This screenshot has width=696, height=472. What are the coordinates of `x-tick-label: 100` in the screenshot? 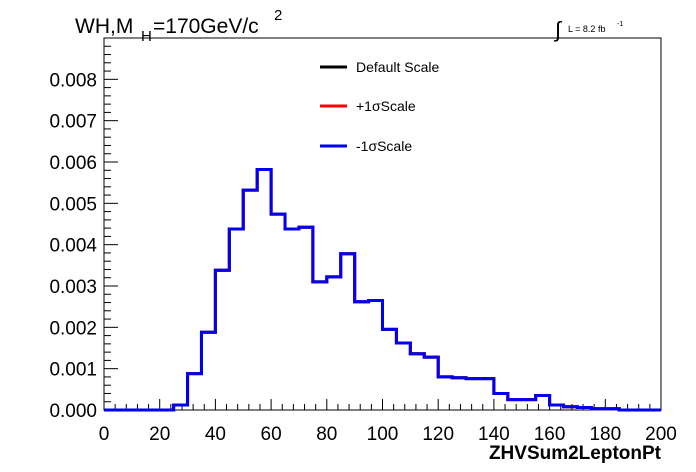 It's located at (383, 434).